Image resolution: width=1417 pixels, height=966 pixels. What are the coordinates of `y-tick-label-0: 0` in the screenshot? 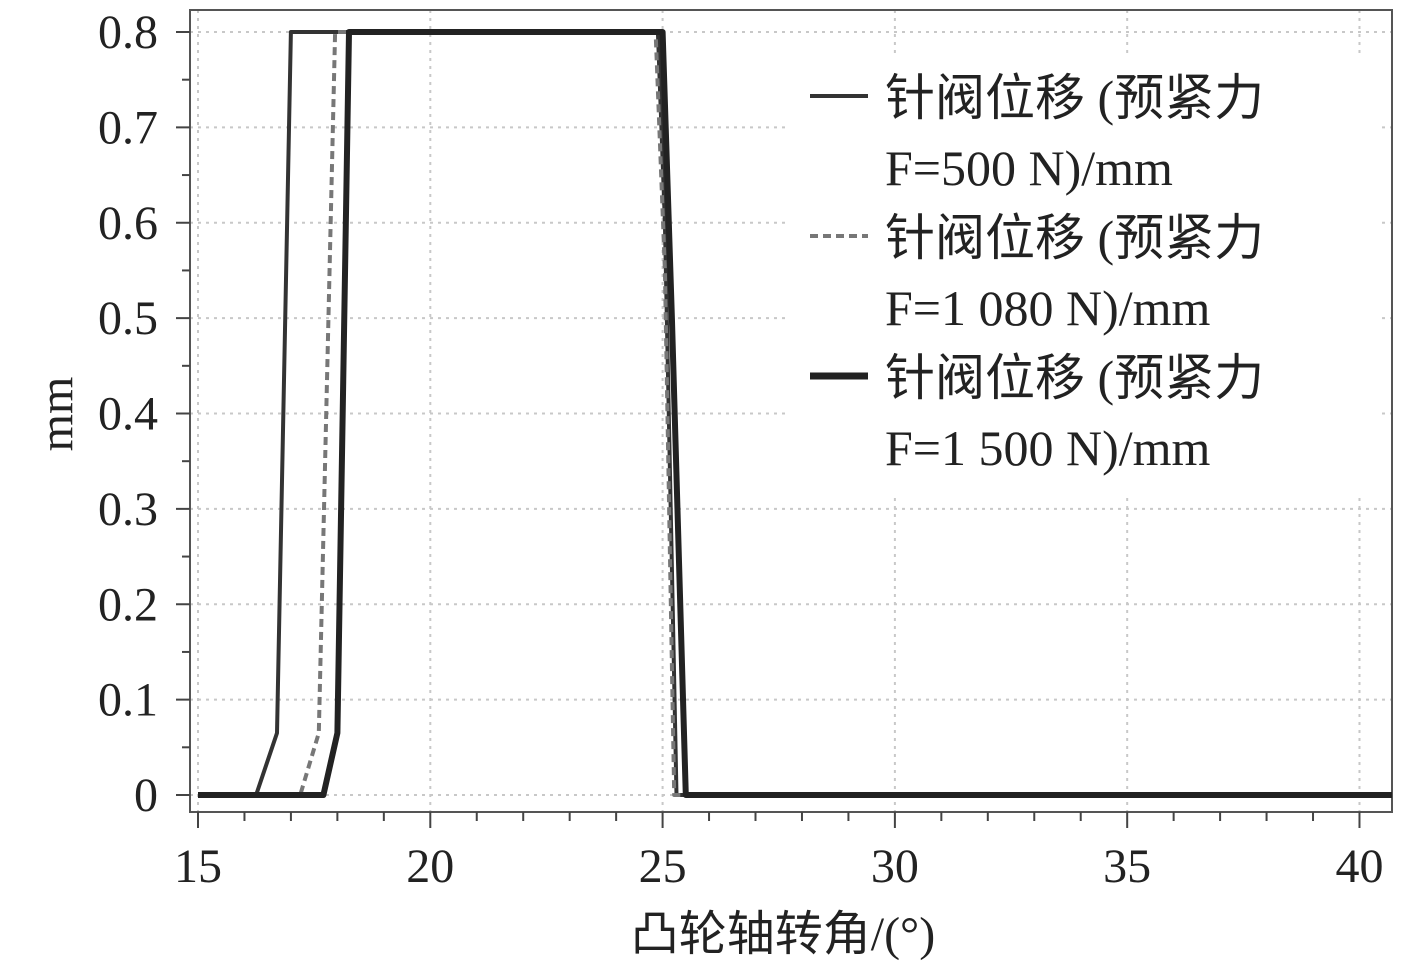 It's located at (146, 795).